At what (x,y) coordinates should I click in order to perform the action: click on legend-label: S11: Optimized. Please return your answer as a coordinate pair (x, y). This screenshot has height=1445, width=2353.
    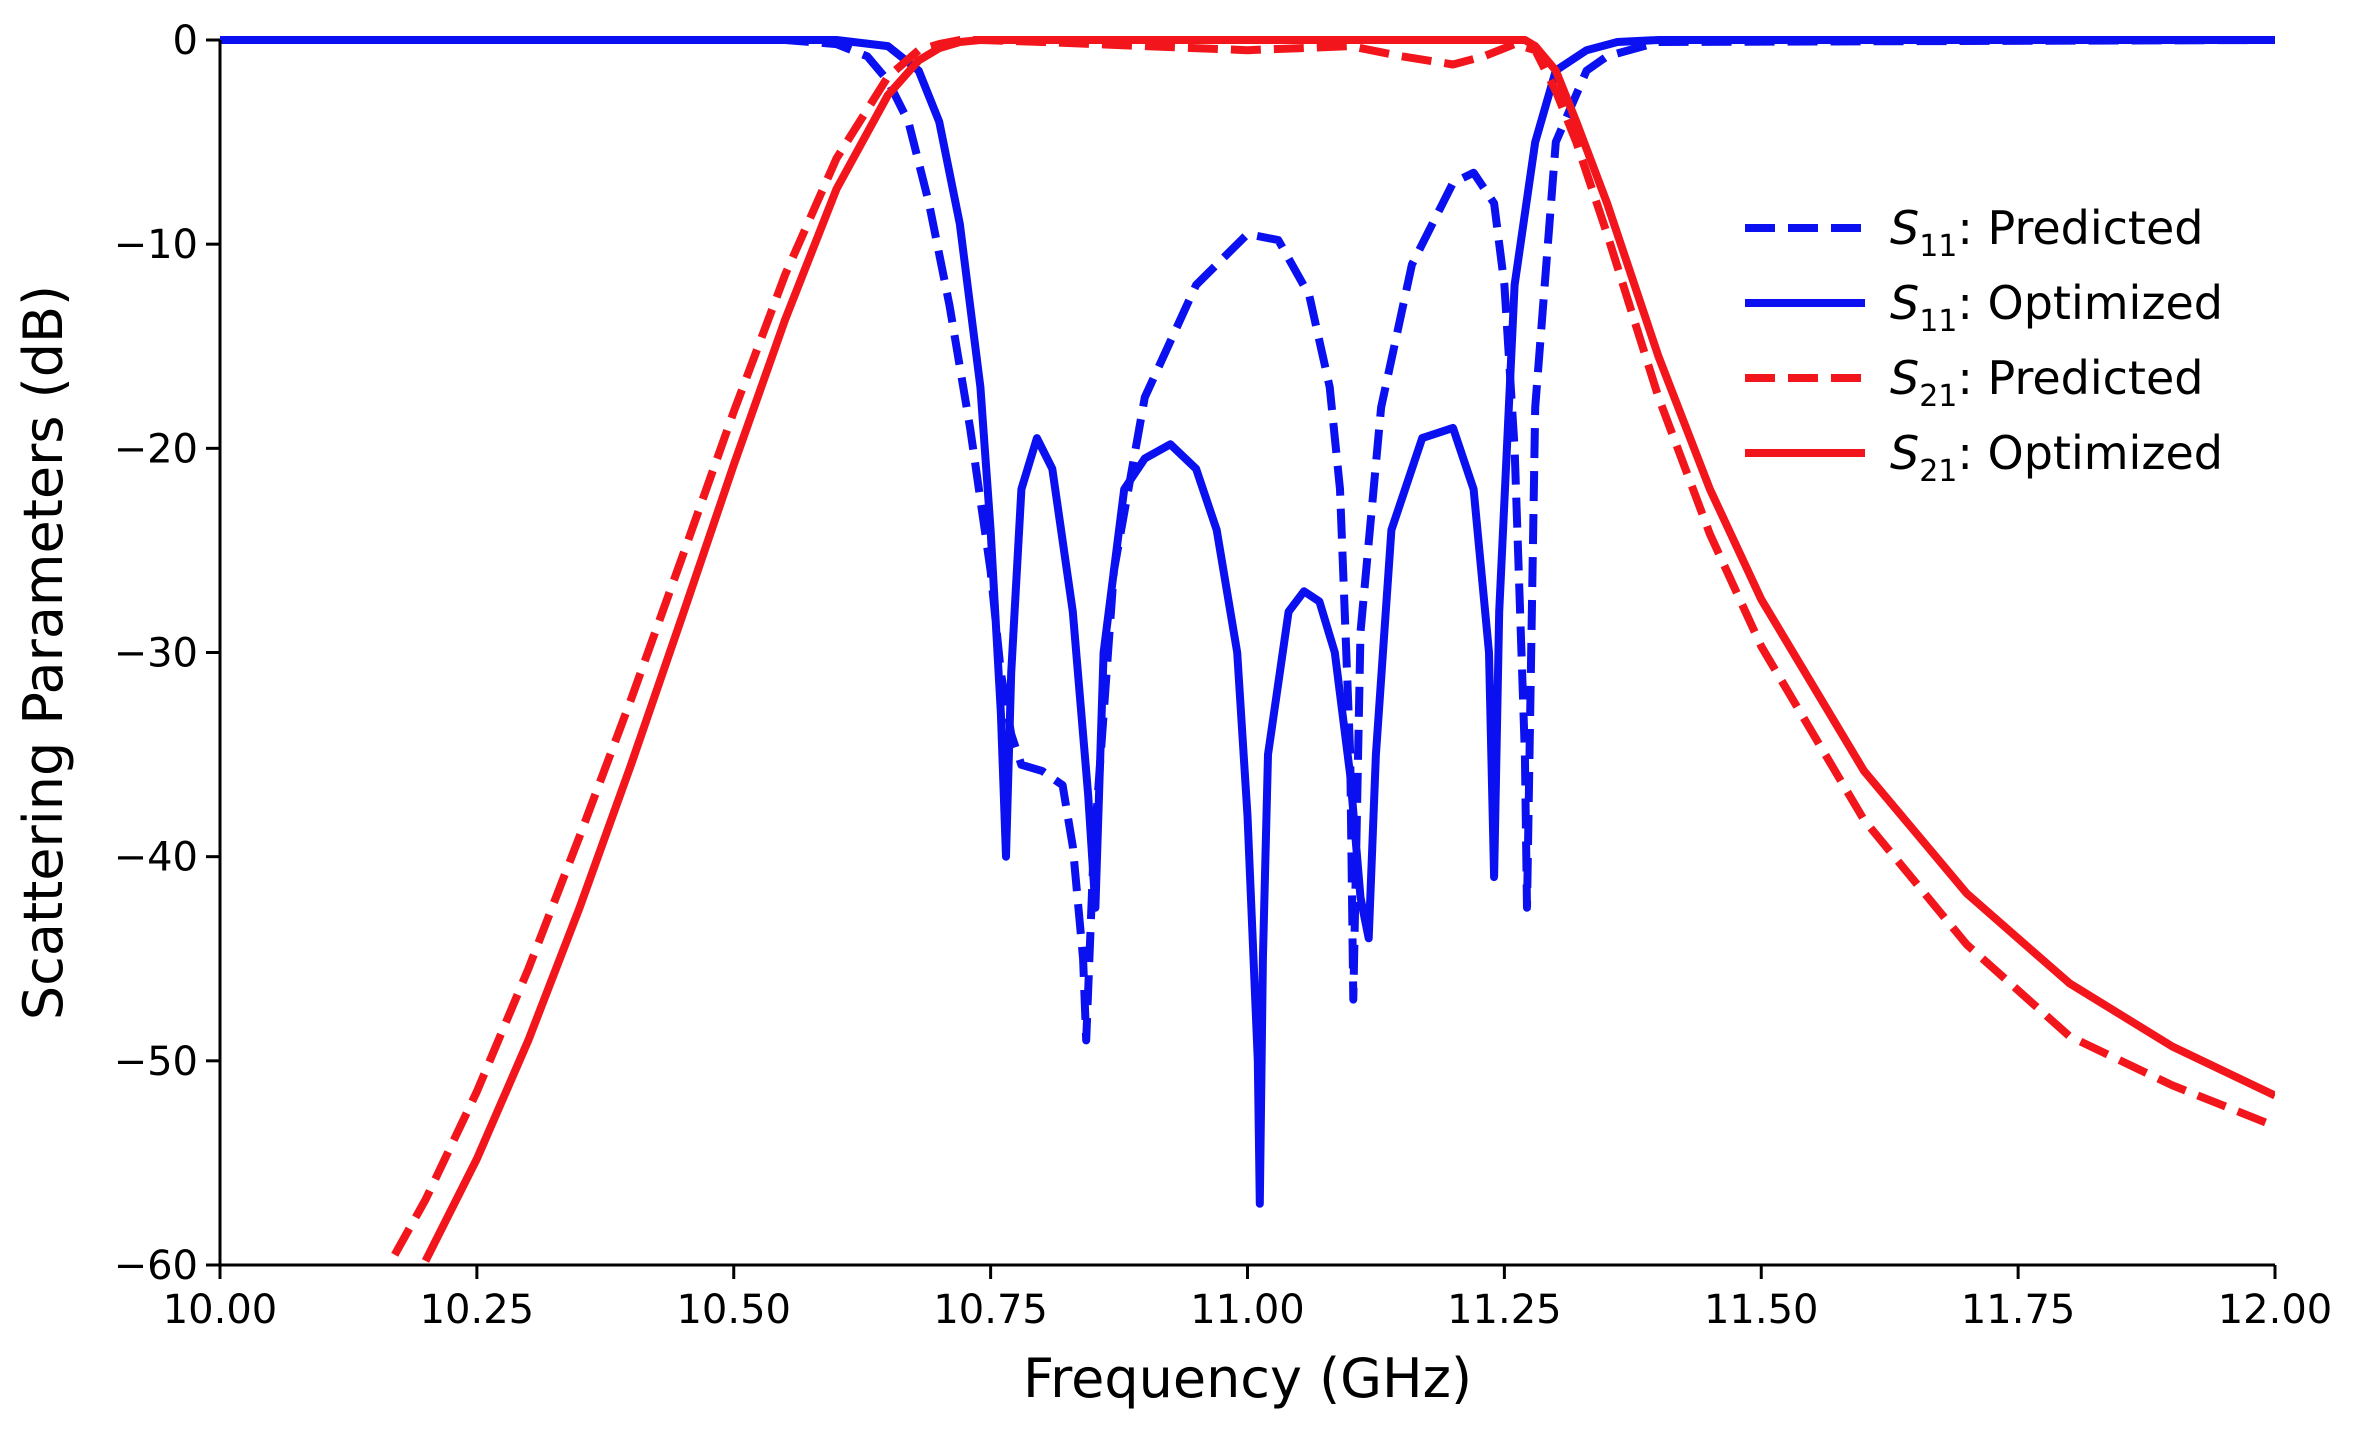
    Looking at the image, I should click on (2056, 307).